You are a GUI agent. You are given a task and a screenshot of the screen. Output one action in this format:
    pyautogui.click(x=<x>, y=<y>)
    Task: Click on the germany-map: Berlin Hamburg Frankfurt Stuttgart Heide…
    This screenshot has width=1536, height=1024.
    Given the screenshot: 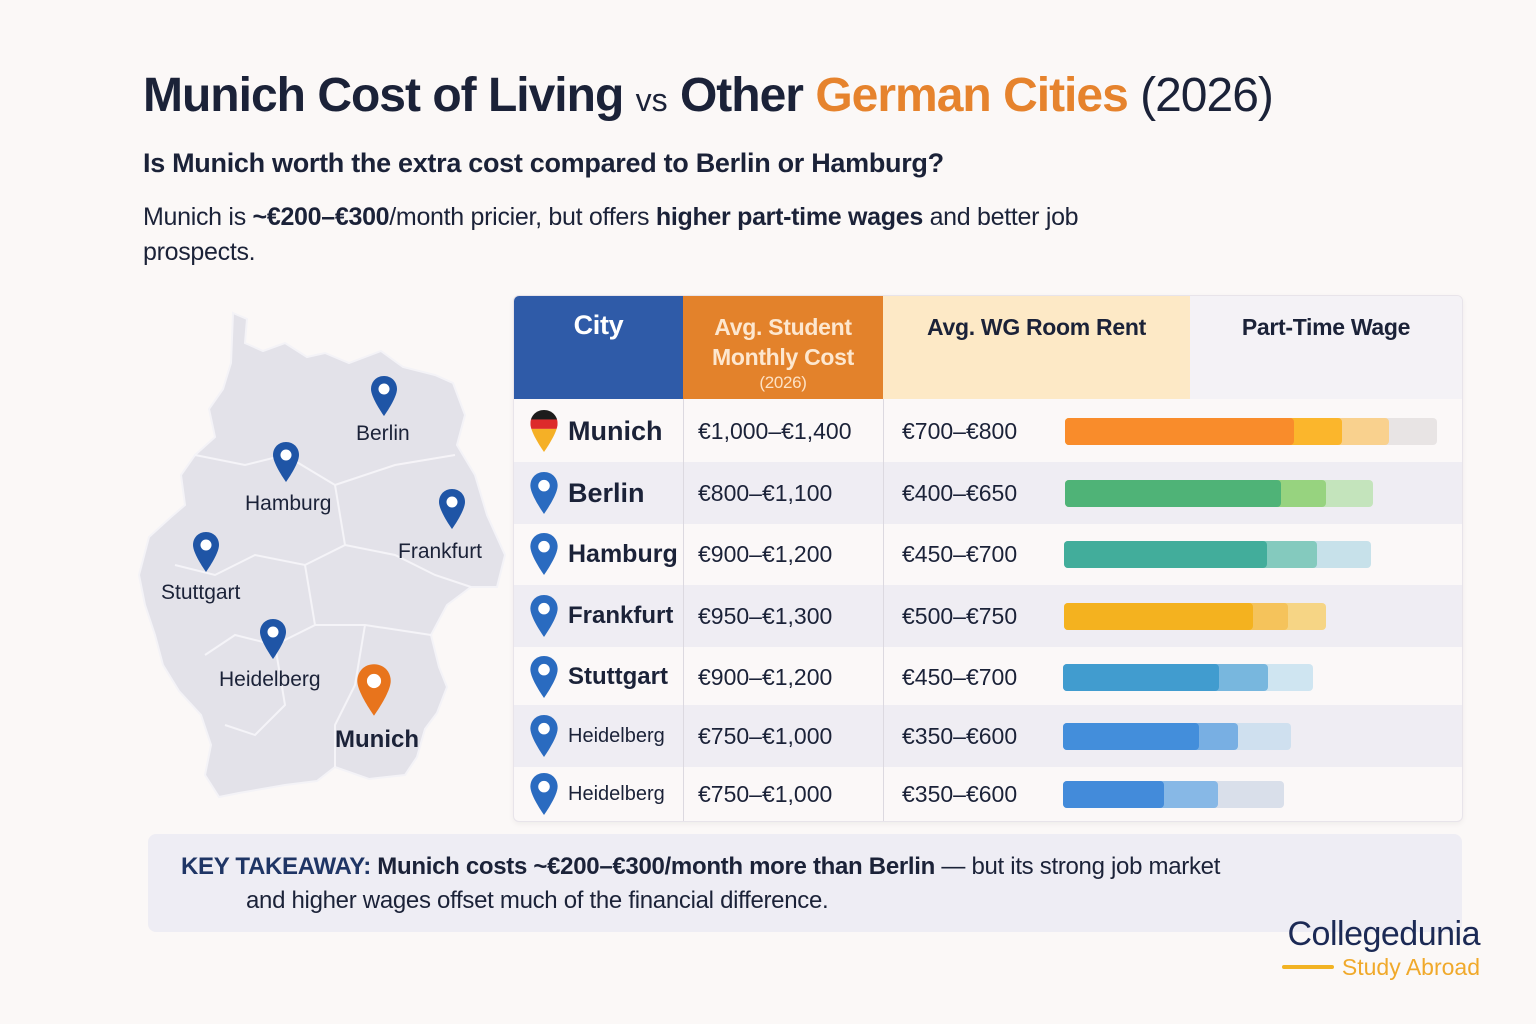 What is the action you would take?
    pyautogui.click(x=325, y=555)
    